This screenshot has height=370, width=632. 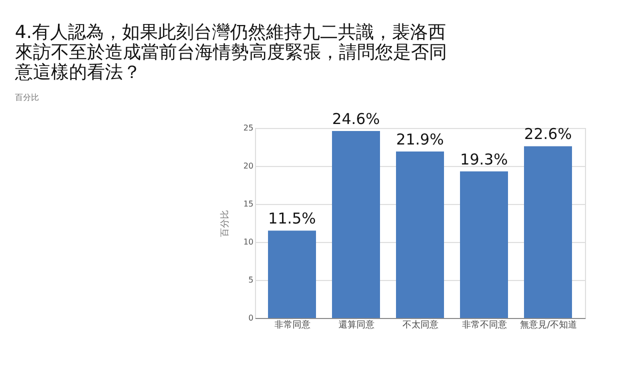 What do you see at coordinates (484, 325) in the screenshot?
I see `x-tick-label: 非常不同意` at bounding box center [484, 325].